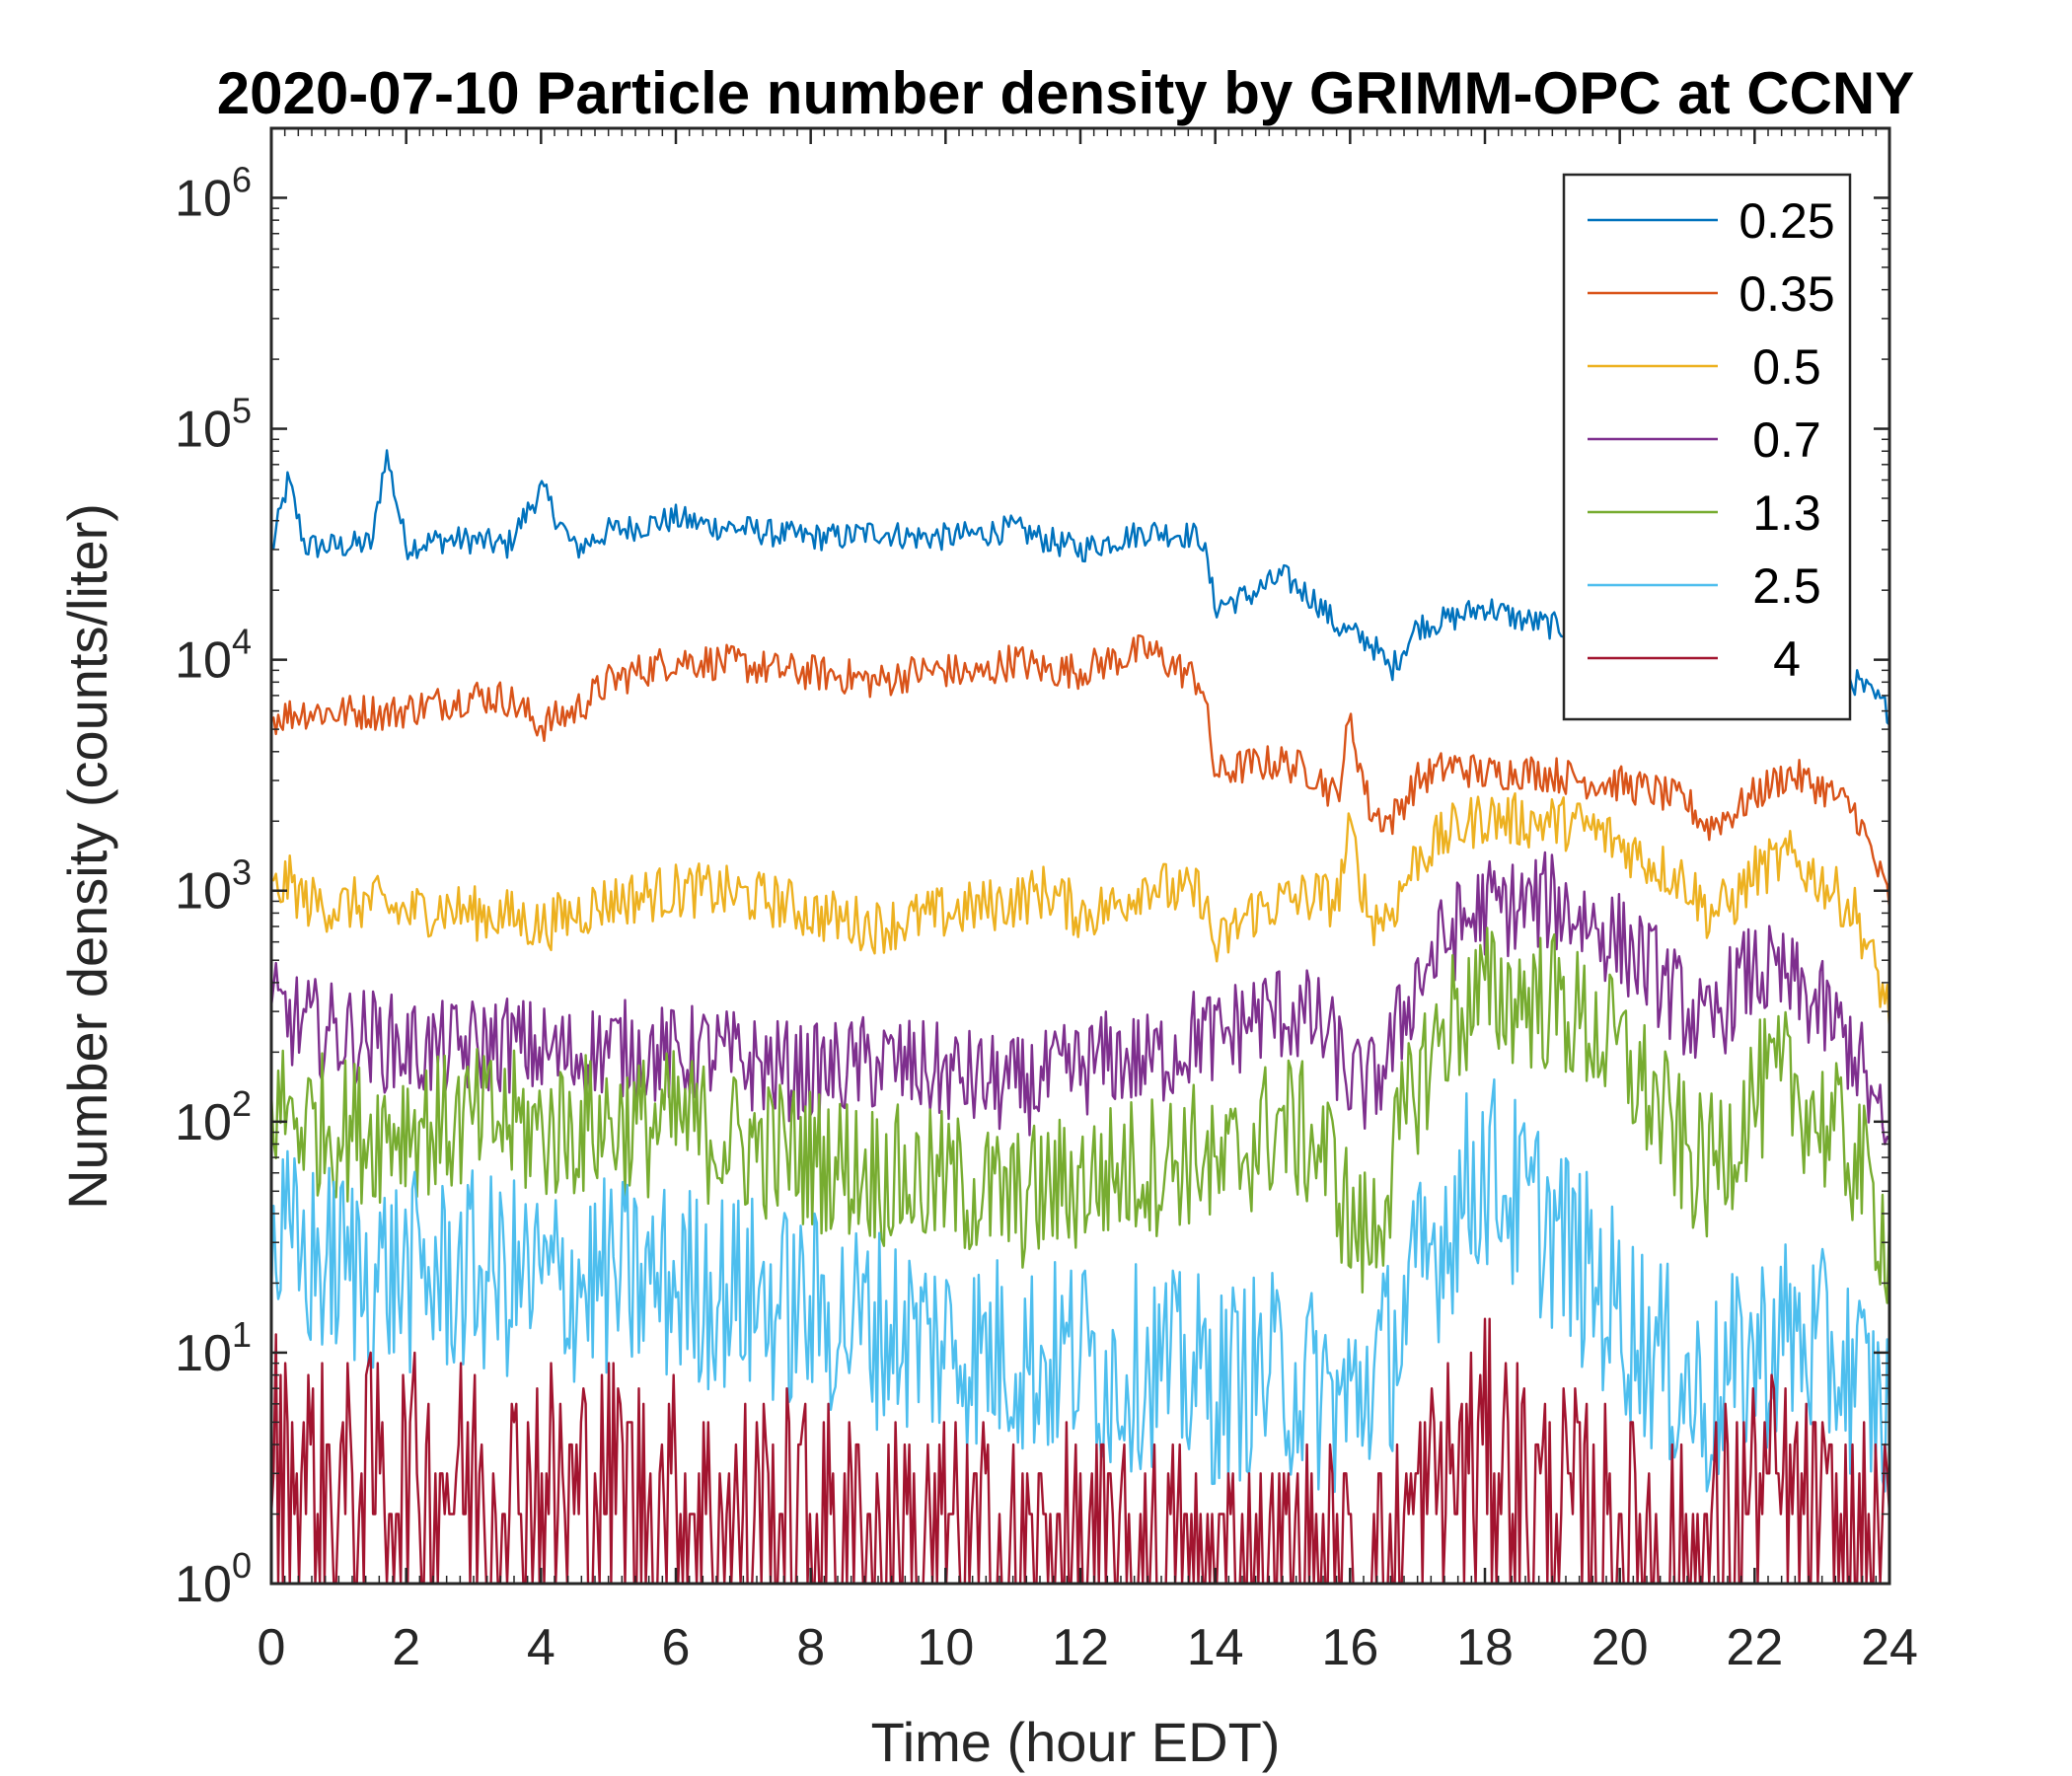  I want to click on x-tick-label: 22, so click(1755, 1647).